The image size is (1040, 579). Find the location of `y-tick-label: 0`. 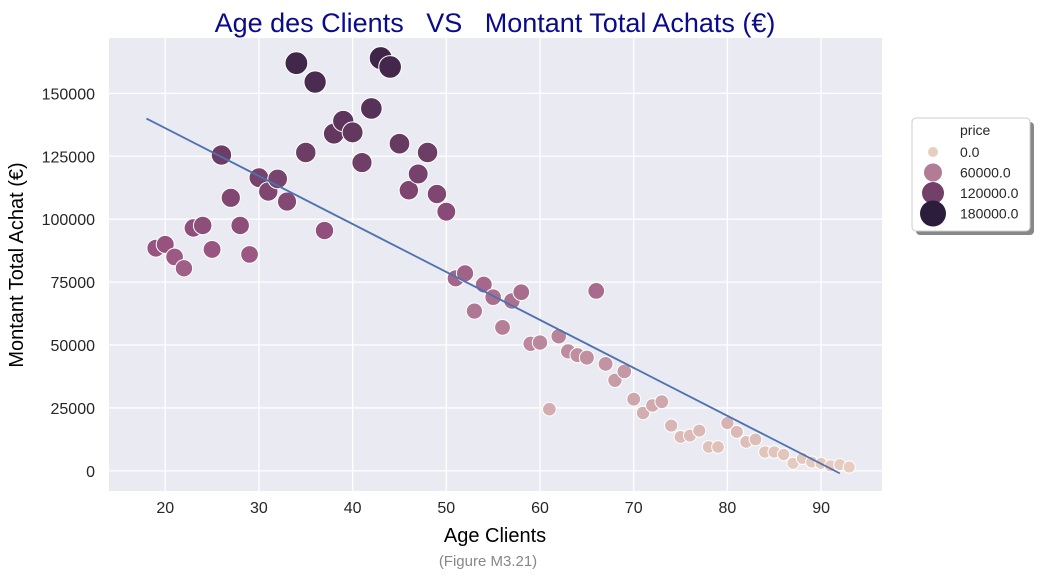

y-tick-label: 0 is located at coordinates (90, 472).